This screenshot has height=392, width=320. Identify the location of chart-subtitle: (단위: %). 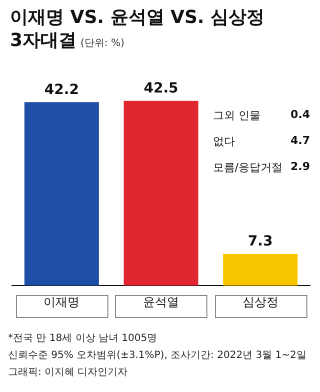
(102, 43).